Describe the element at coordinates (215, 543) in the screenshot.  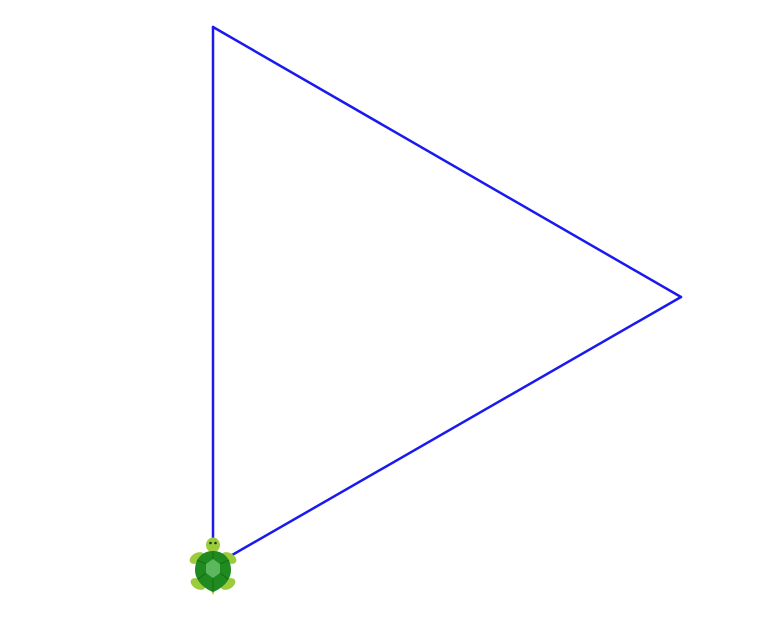
I see `turtle-eye-right` at that location.